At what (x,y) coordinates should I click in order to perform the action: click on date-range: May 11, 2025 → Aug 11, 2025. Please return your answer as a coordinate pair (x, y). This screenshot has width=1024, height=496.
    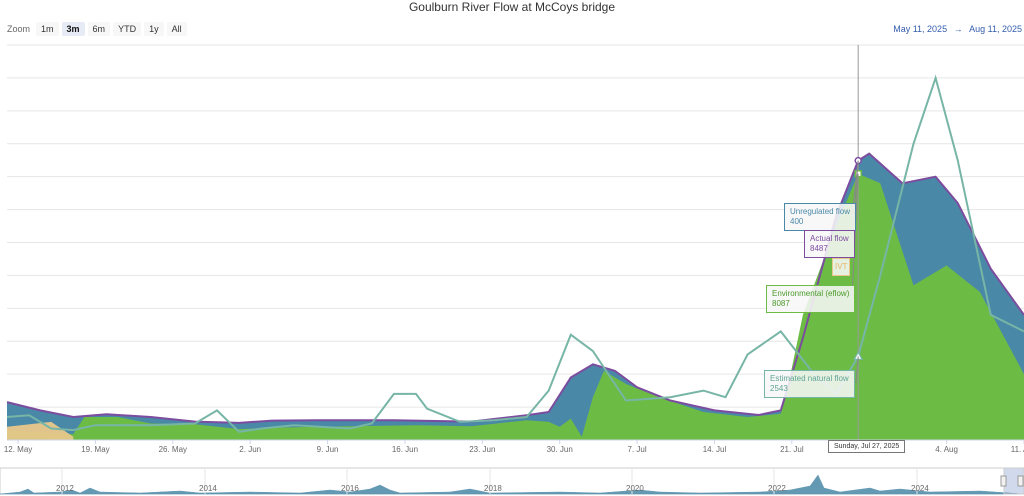
    Looking at the image, I should click on (957, 29).